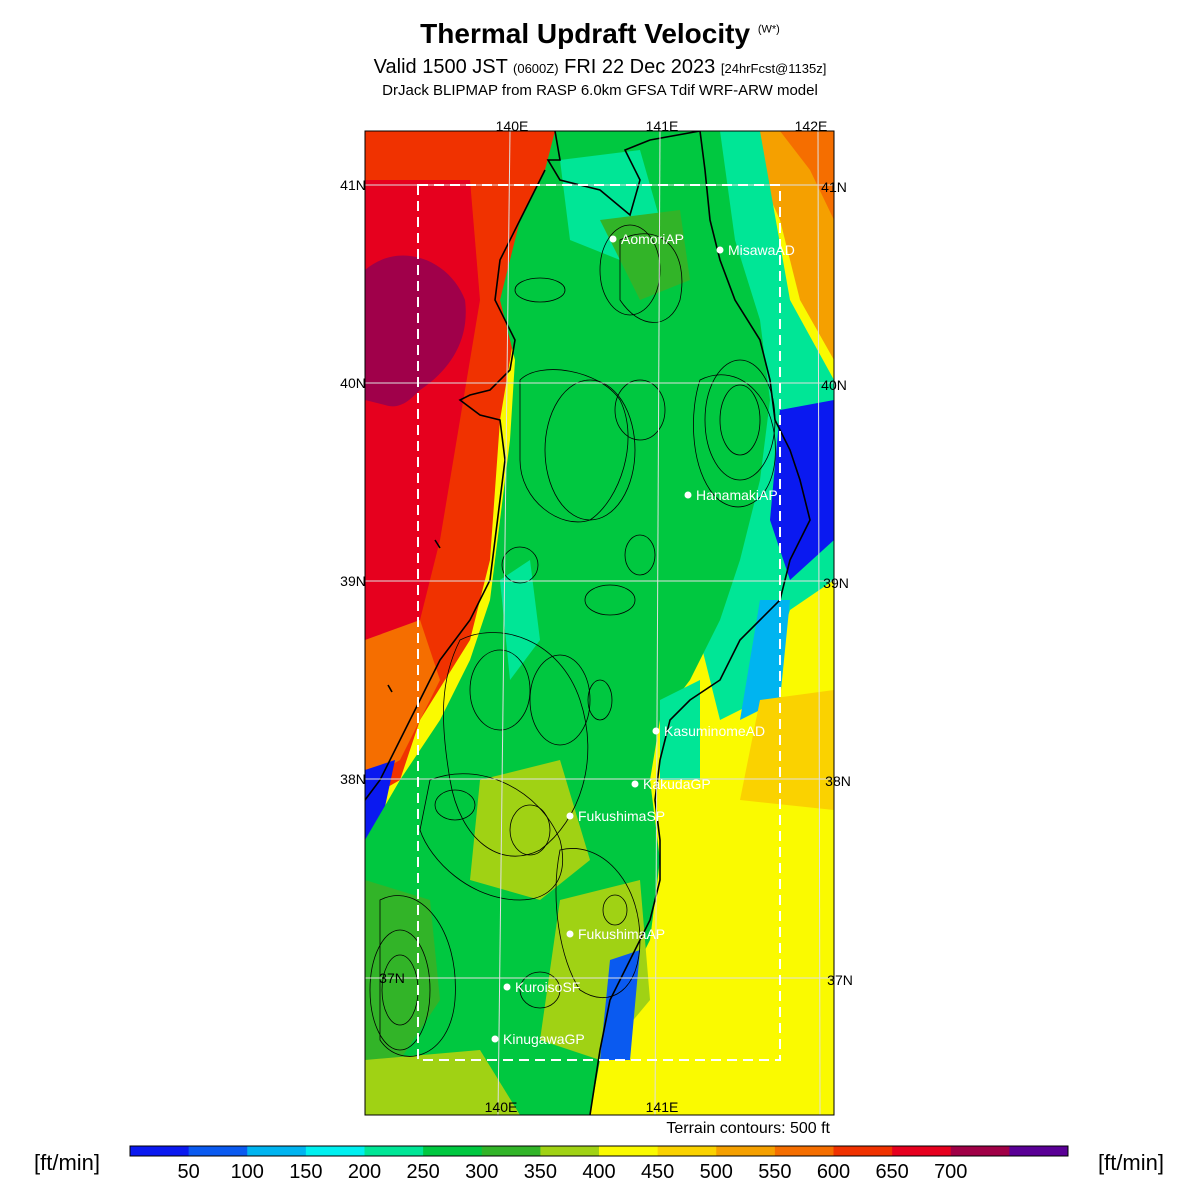 Image resolution: width=1200 pixels, height=1200 pixels. Describe the element at coordinates (807, 175) in the screenshot. I see `ocean-northeast-corner` at that location.